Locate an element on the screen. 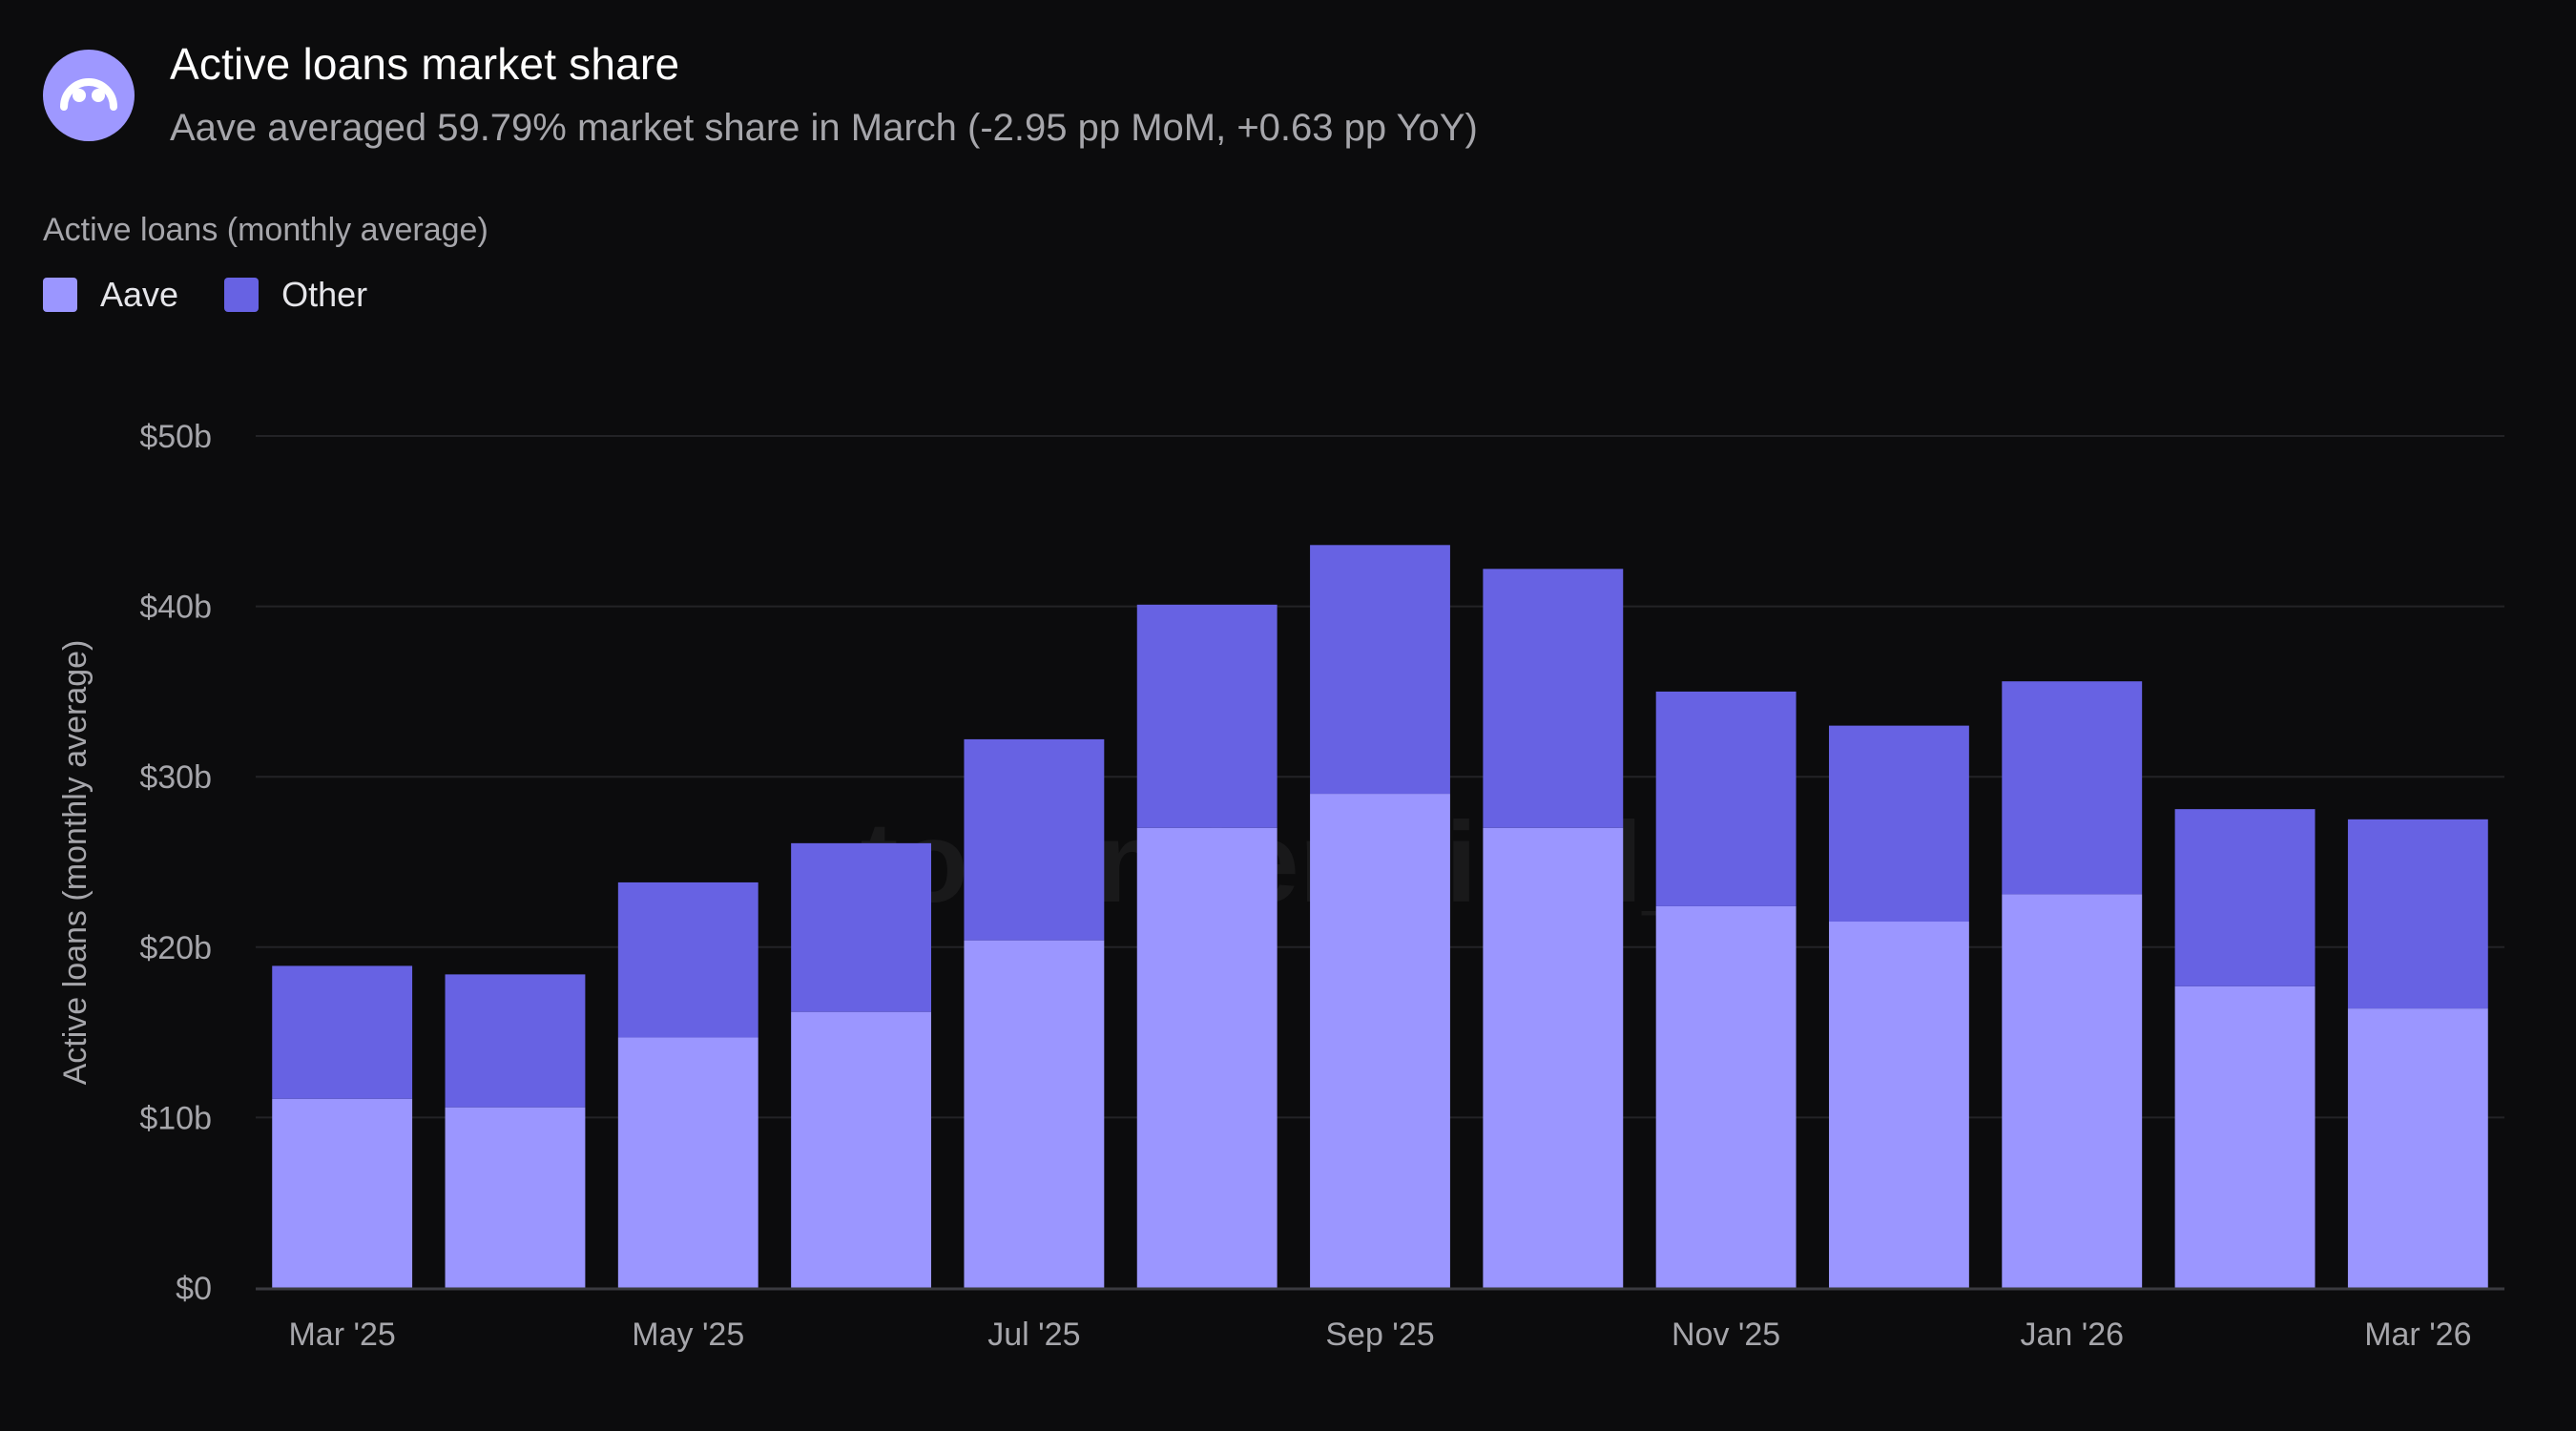 This screenshot has height=1431, width=2576. x-tick-label: Jul '25 is located at coordinates (1033, 1335).